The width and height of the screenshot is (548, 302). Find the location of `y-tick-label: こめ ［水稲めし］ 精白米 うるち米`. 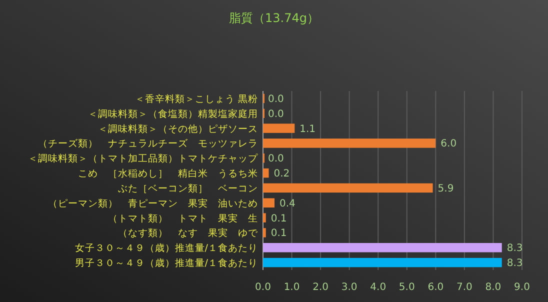

y-tick-label: こめ ［水稲めし］ 精白米 うるち米 is located at coordinates (168, 174).